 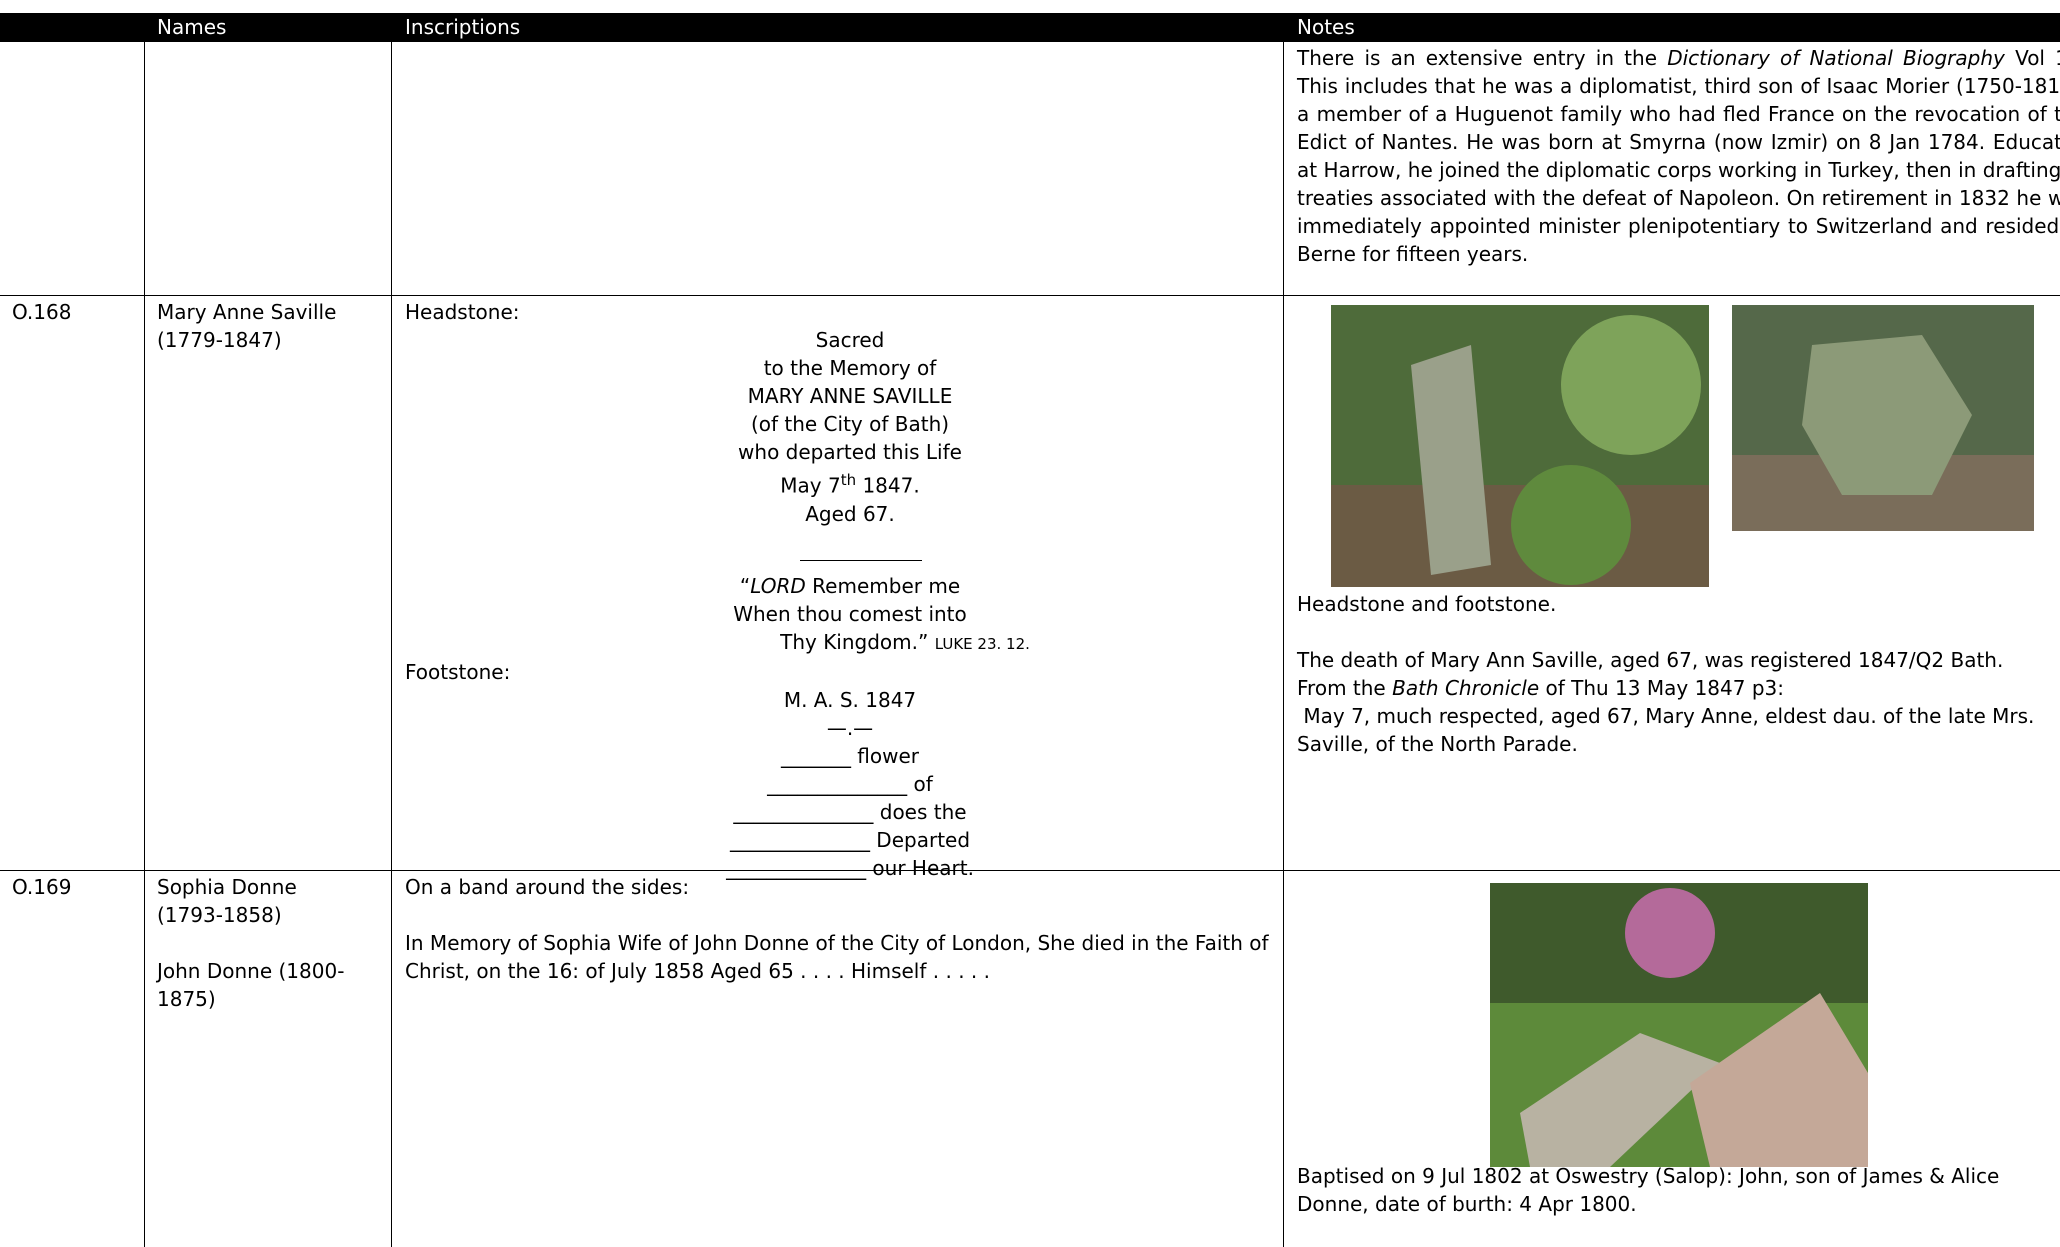 What do you see at coordinates (458, 671) in the screenshot?
I see `label: Footstone:` at bounding box center [458, 671].